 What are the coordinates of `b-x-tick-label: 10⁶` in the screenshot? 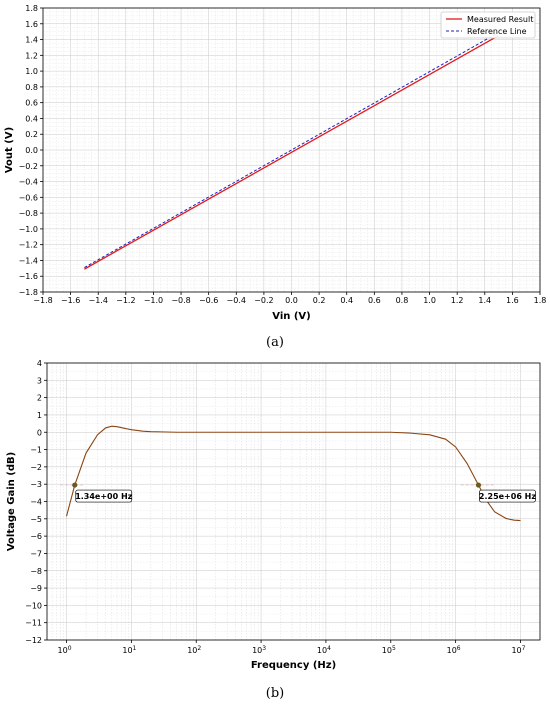 It's located at (454, 650).